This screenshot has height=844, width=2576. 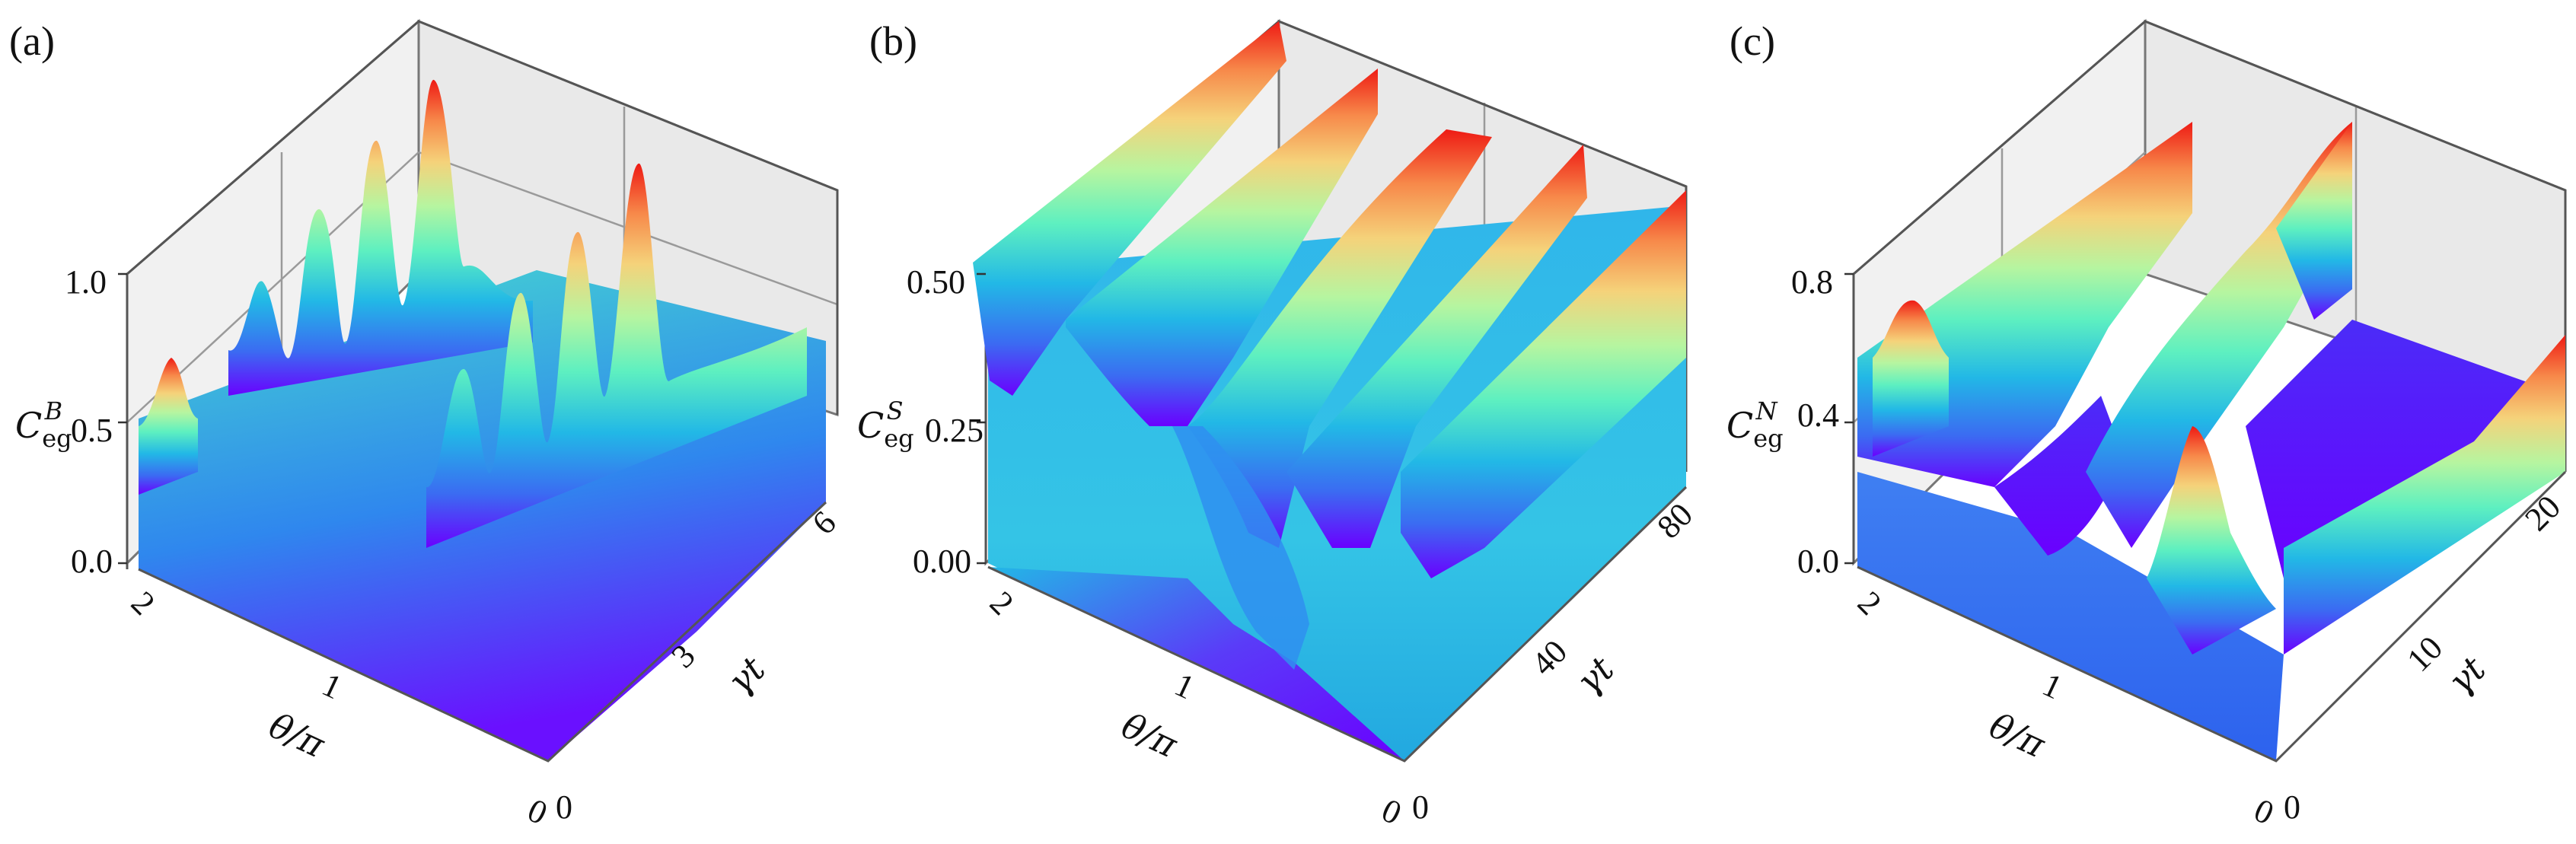 I want to click on x-tick-b1: 1, so click(x=1184, y=686).